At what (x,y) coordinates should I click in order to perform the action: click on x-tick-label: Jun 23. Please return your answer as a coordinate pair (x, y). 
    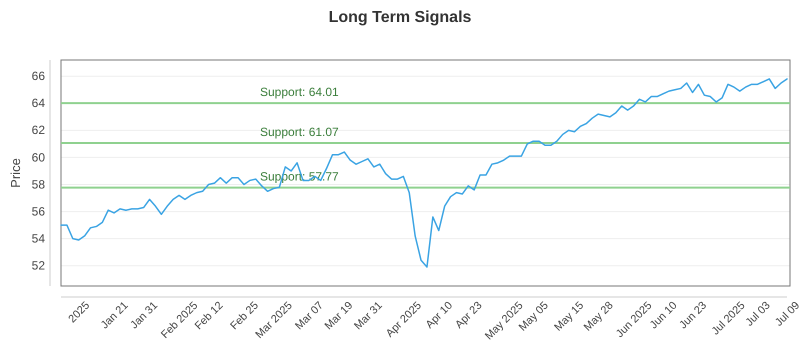
    Looking at the image, I should click on (693, 316).